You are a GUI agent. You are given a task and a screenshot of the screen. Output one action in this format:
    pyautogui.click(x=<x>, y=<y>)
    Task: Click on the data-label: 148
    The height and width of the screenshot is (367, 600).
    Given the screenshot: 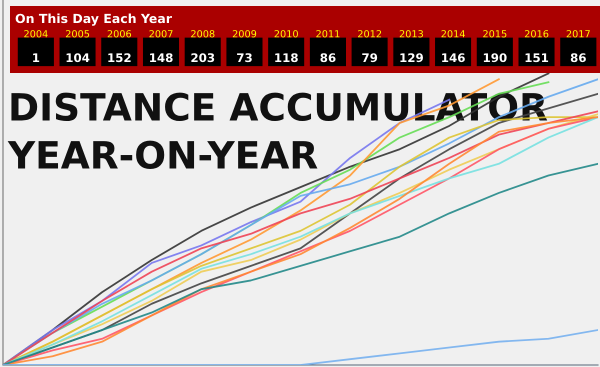 What is the action you would take?
    pyautogui.click(x=161, y=57)
    